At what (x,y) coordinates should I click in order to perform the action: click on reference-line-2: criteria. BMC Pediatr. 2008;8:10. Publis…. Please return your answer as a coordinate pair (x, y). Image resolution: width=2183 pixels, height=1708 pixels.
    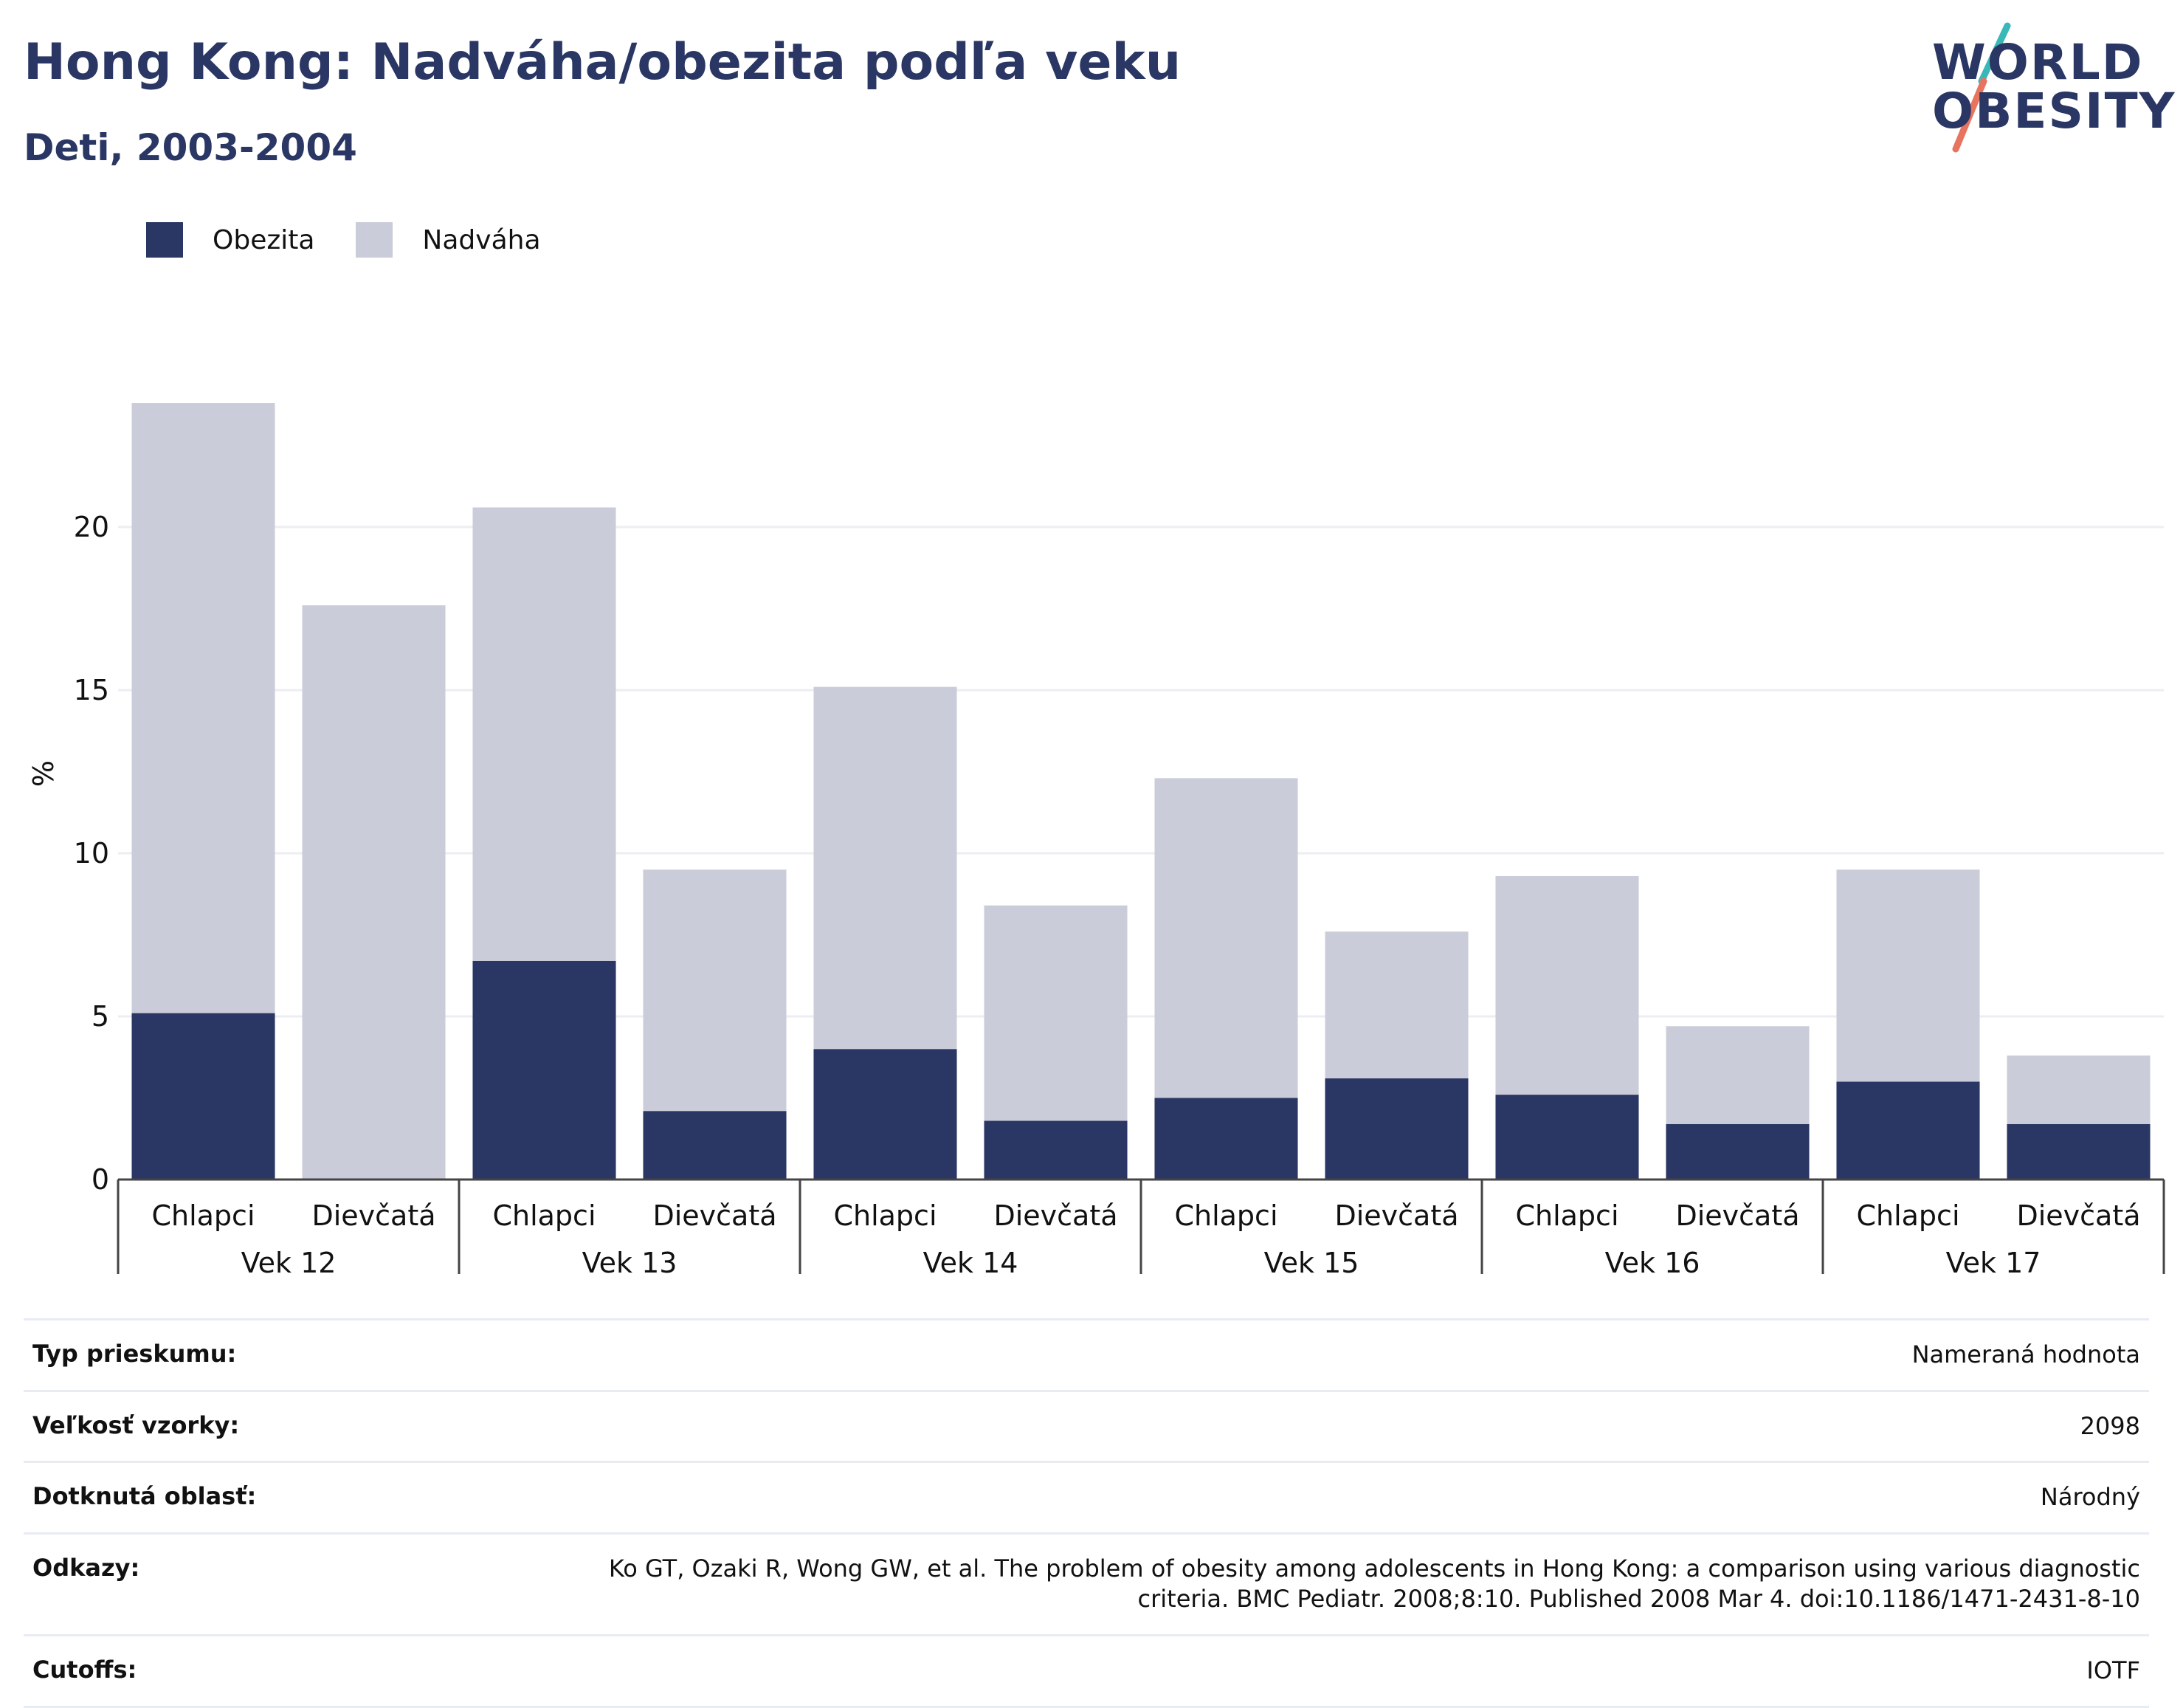
    Looking at the image, I should click on (1639, 1600).